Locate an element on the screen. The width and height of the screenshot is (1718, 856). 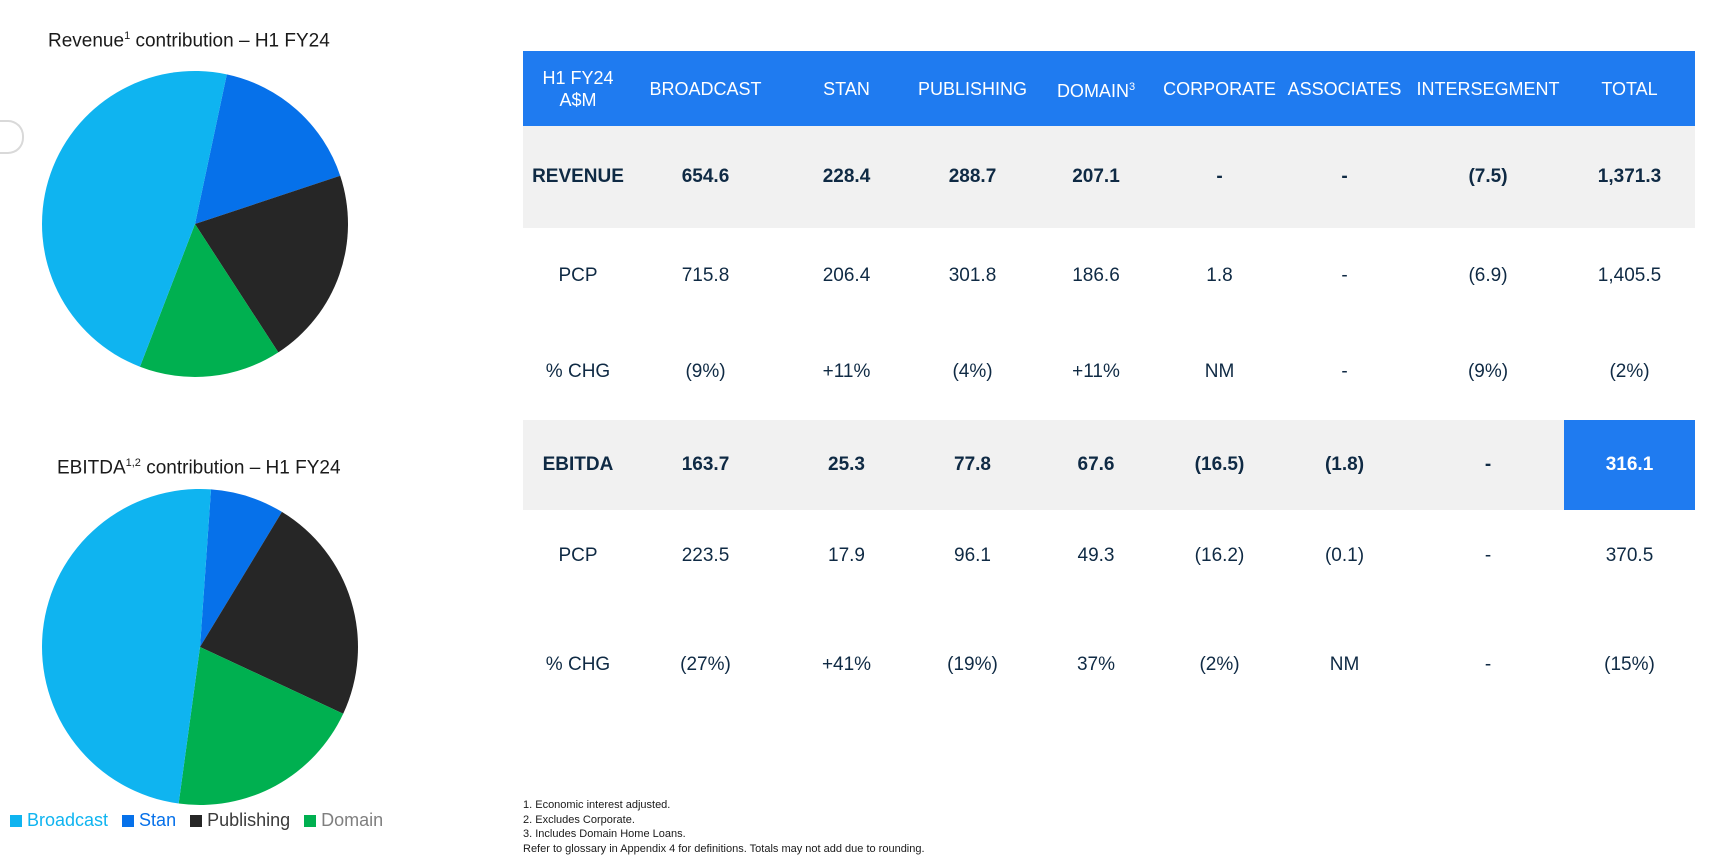
cell-corporate: - is located at coordinates (1219, 177).